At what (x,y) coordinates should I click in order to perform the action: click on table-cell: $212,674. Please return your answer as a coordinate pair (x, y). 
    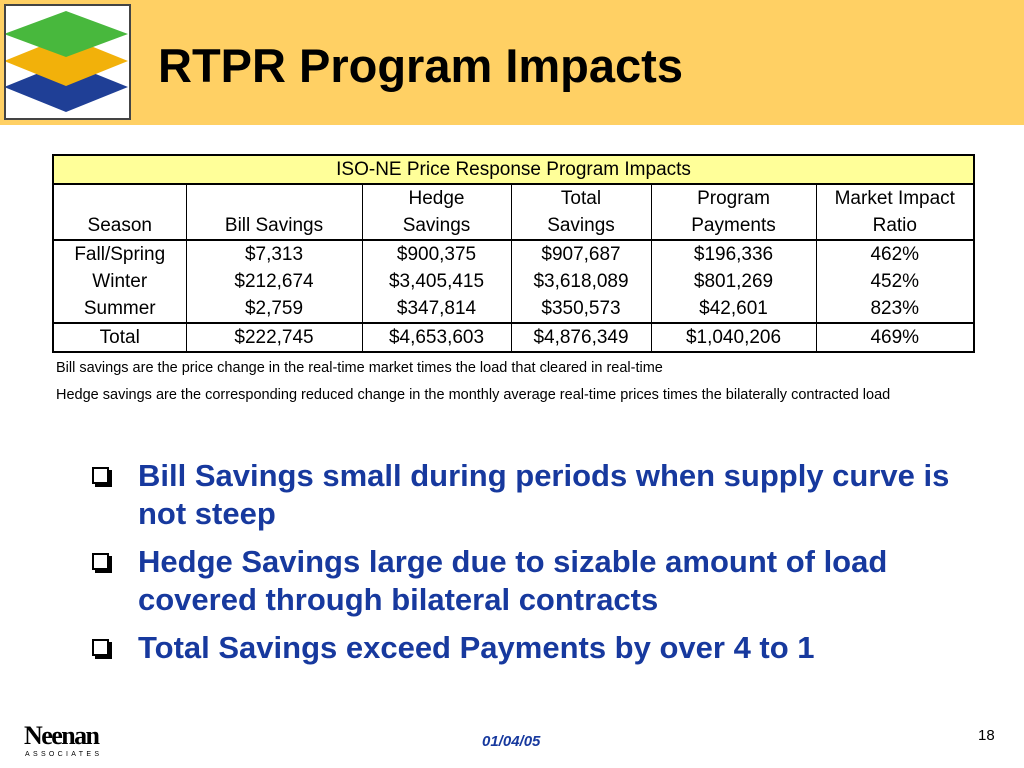
    Looking at the image, I should click on (274, 281).